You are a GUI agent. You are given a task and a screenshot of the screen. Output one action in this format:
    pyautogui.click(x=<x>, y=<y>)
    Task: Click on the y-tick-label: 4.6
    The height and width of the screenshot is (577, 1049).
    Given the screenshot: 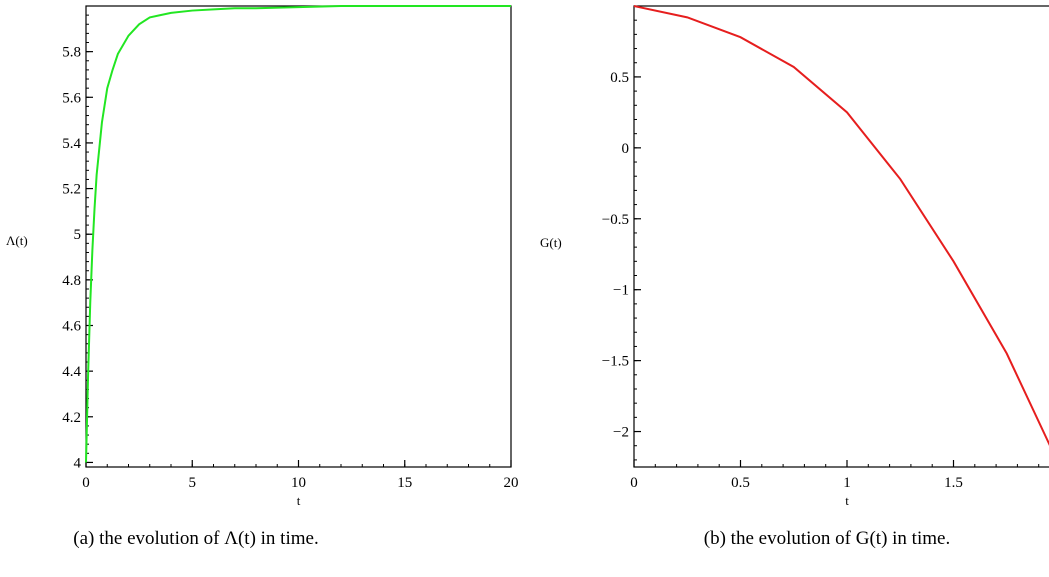 What is the action you would take?
    pyautogui.click(x=71, y=327)
    